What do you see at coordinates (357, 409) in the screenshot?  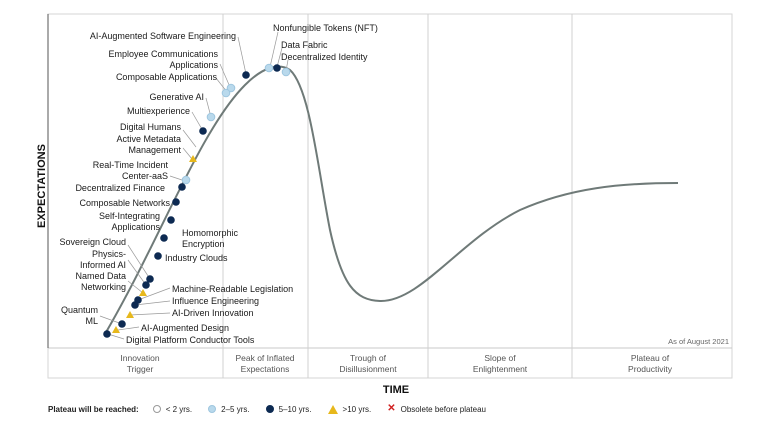 I see `legend-label-gt10: >10 yrs.` at bounding box center [357, 409].